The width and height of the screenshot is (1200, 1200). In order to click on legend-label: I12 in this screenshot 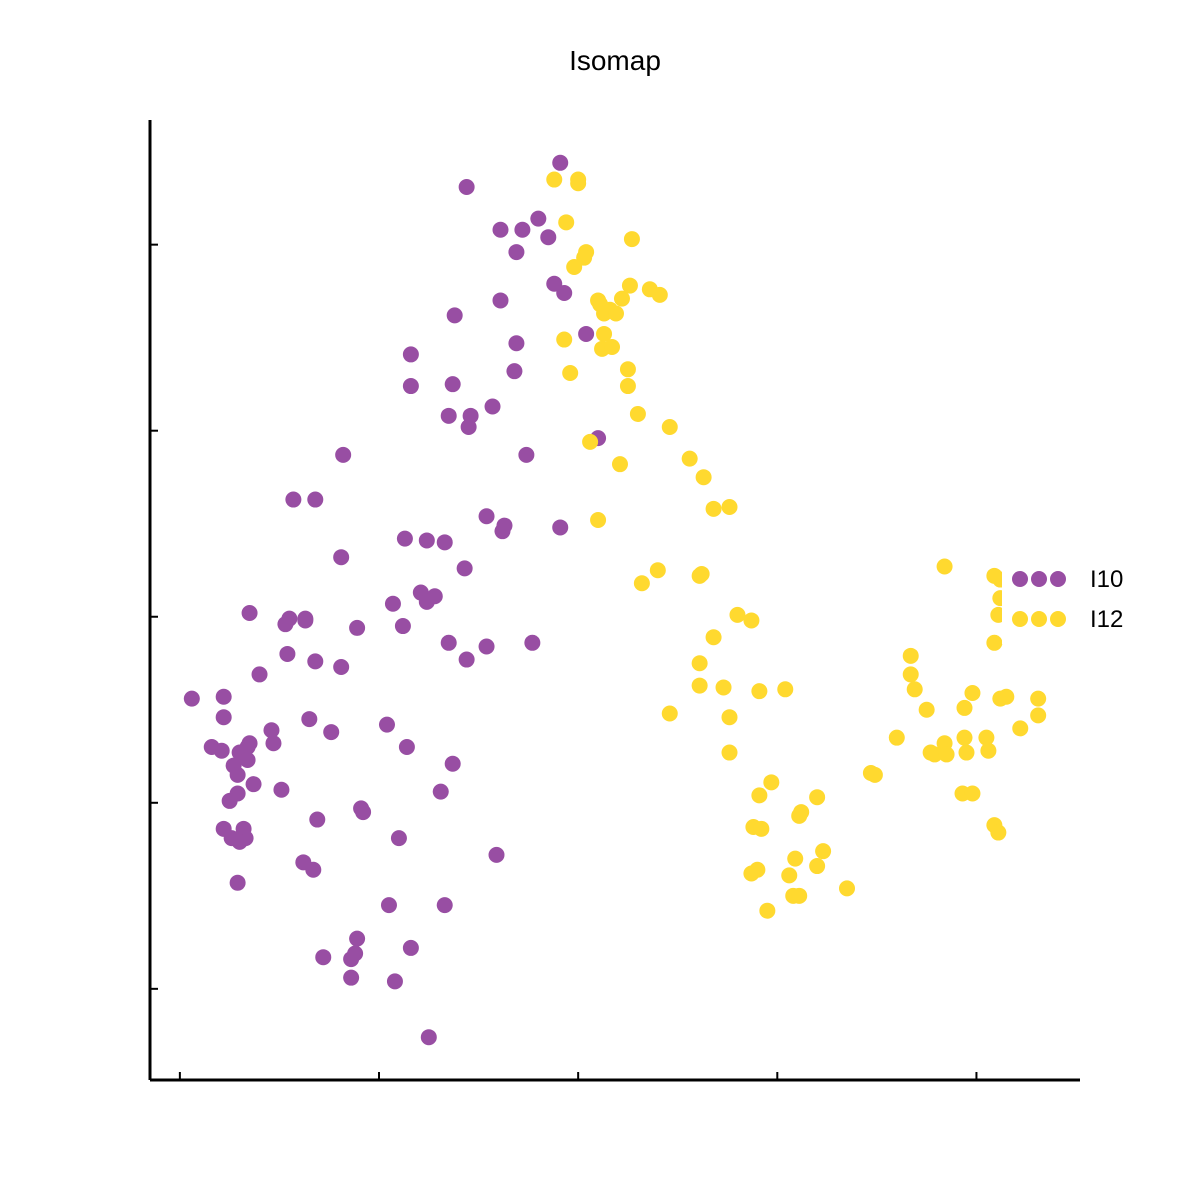, I will do `click(1106, 619)`.